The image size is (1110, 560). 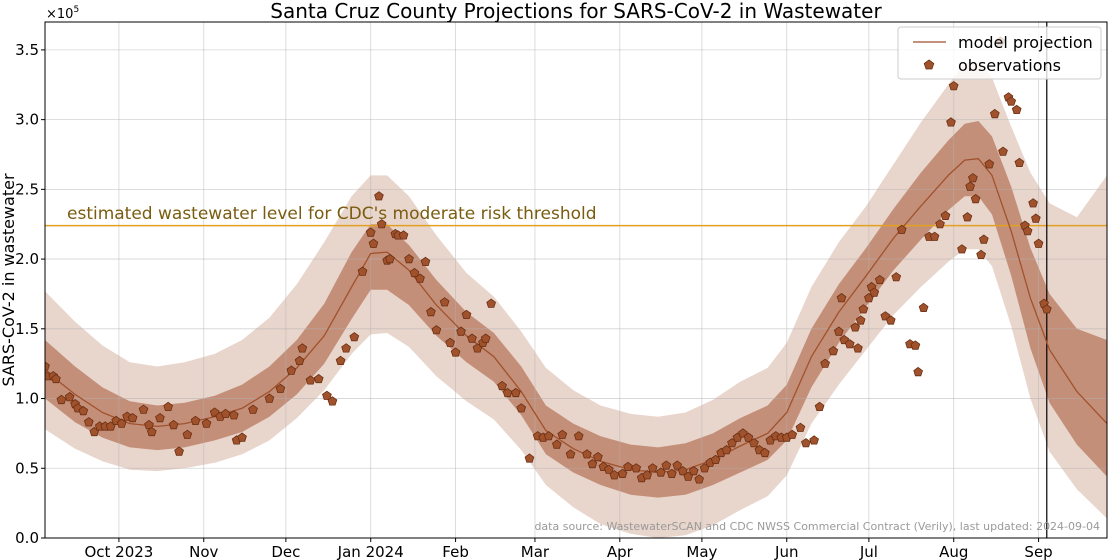 I want to click on x-tick-label: Mar, so click(x=535, y=551).